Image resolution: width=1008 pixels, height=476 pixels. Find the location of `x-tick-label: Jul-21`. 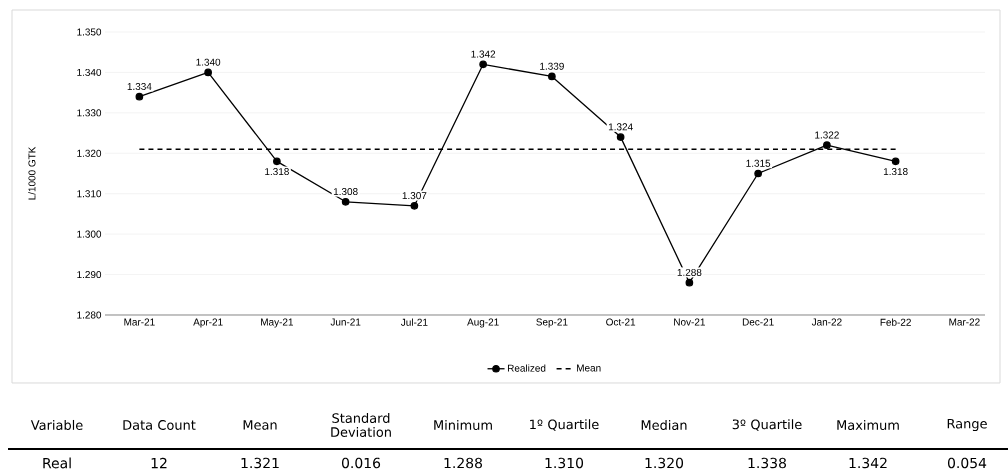

x-tick-label: Jul-21 is located at coordinates (414, 322).